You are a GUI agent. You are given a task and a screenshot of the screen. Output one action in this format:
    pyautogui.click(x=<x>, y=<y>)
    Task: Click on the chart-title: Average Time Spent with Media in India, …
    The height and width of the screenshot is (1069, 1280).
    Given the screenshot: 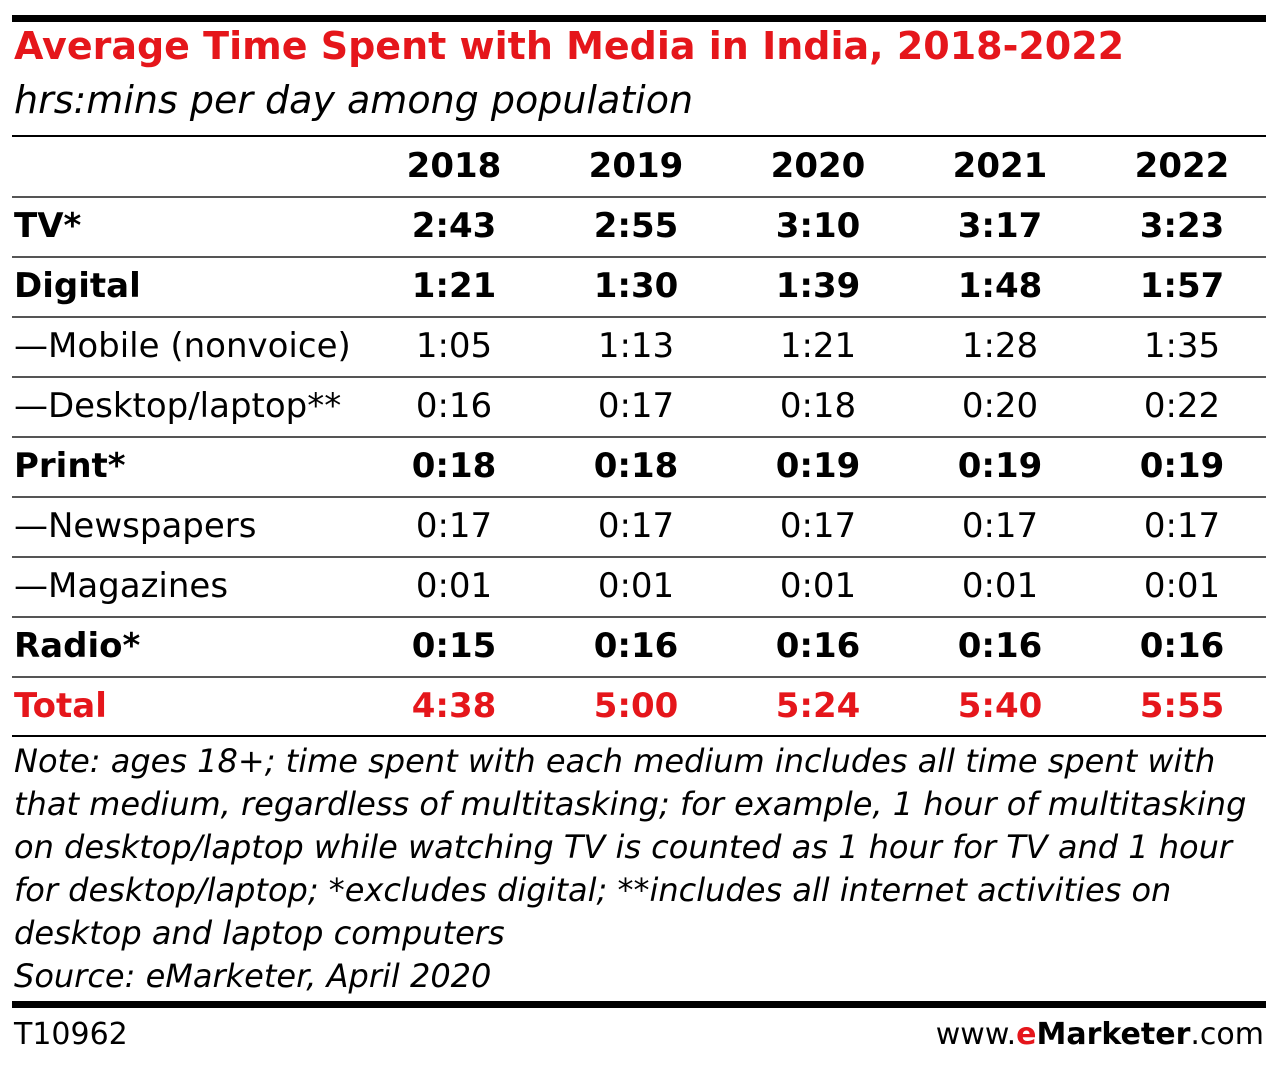 What is the action you would take?
    pyautogui.click(x=569, y=46)
    